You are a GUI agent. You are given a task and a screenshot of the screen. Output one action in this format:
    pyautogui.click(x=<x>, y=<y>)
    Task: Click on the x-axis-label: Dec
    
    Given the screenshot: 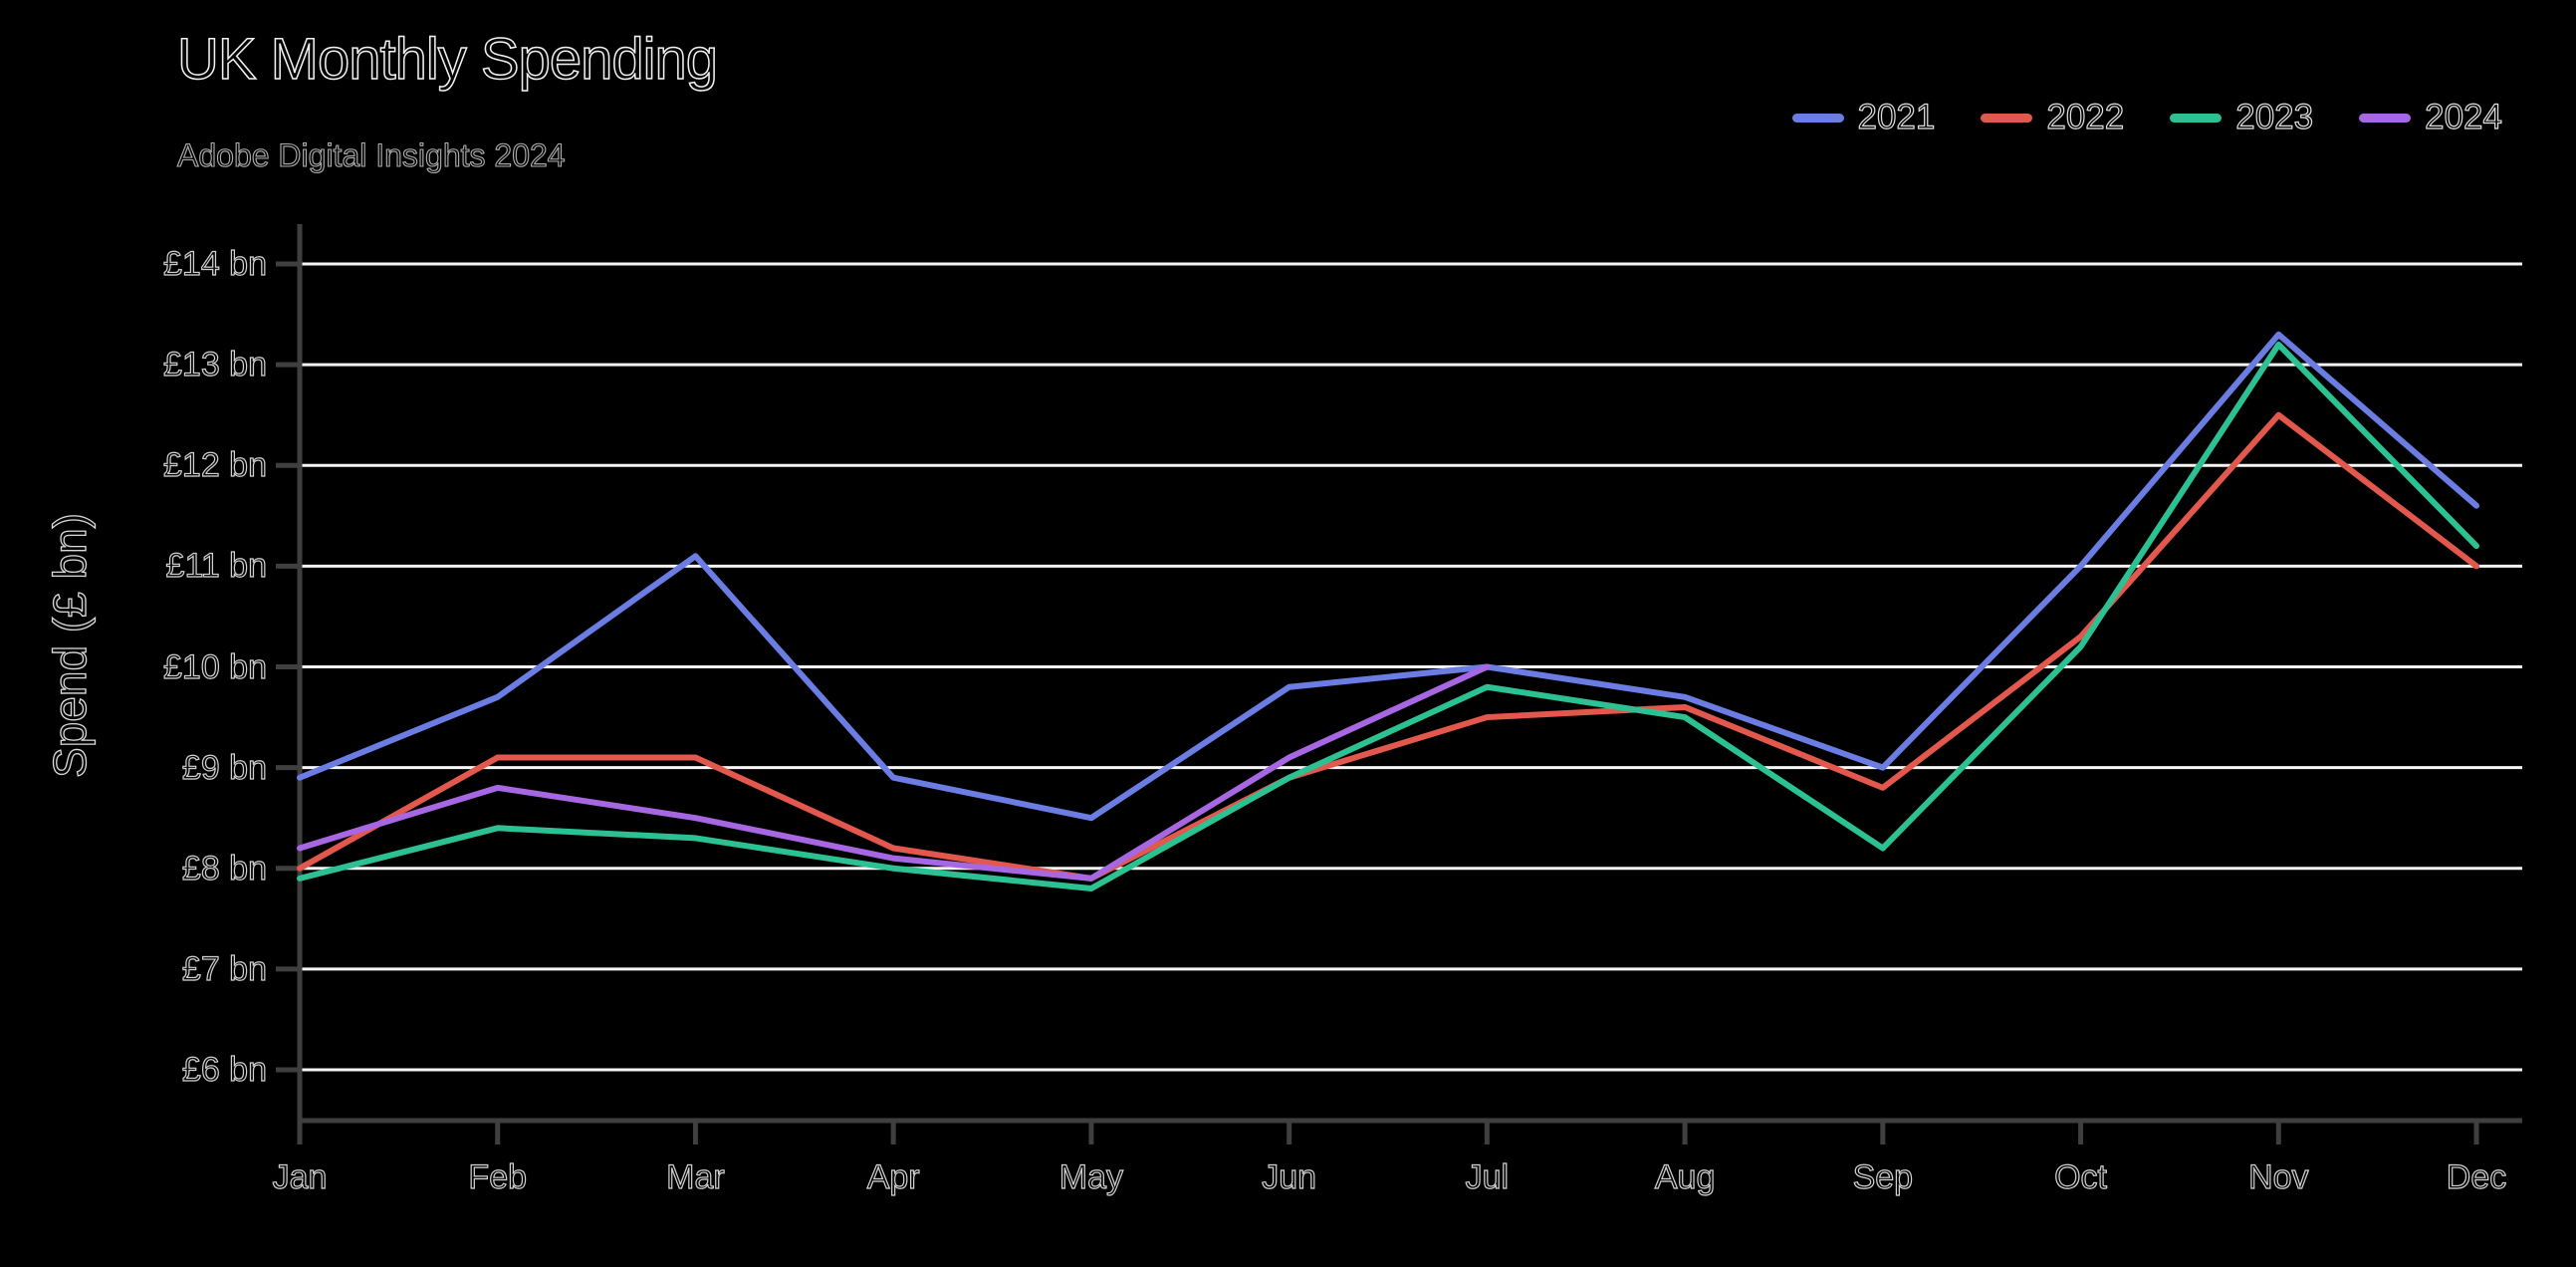 What is the action you would take?
    pyautogui.click(x=2476, y=1176)
    